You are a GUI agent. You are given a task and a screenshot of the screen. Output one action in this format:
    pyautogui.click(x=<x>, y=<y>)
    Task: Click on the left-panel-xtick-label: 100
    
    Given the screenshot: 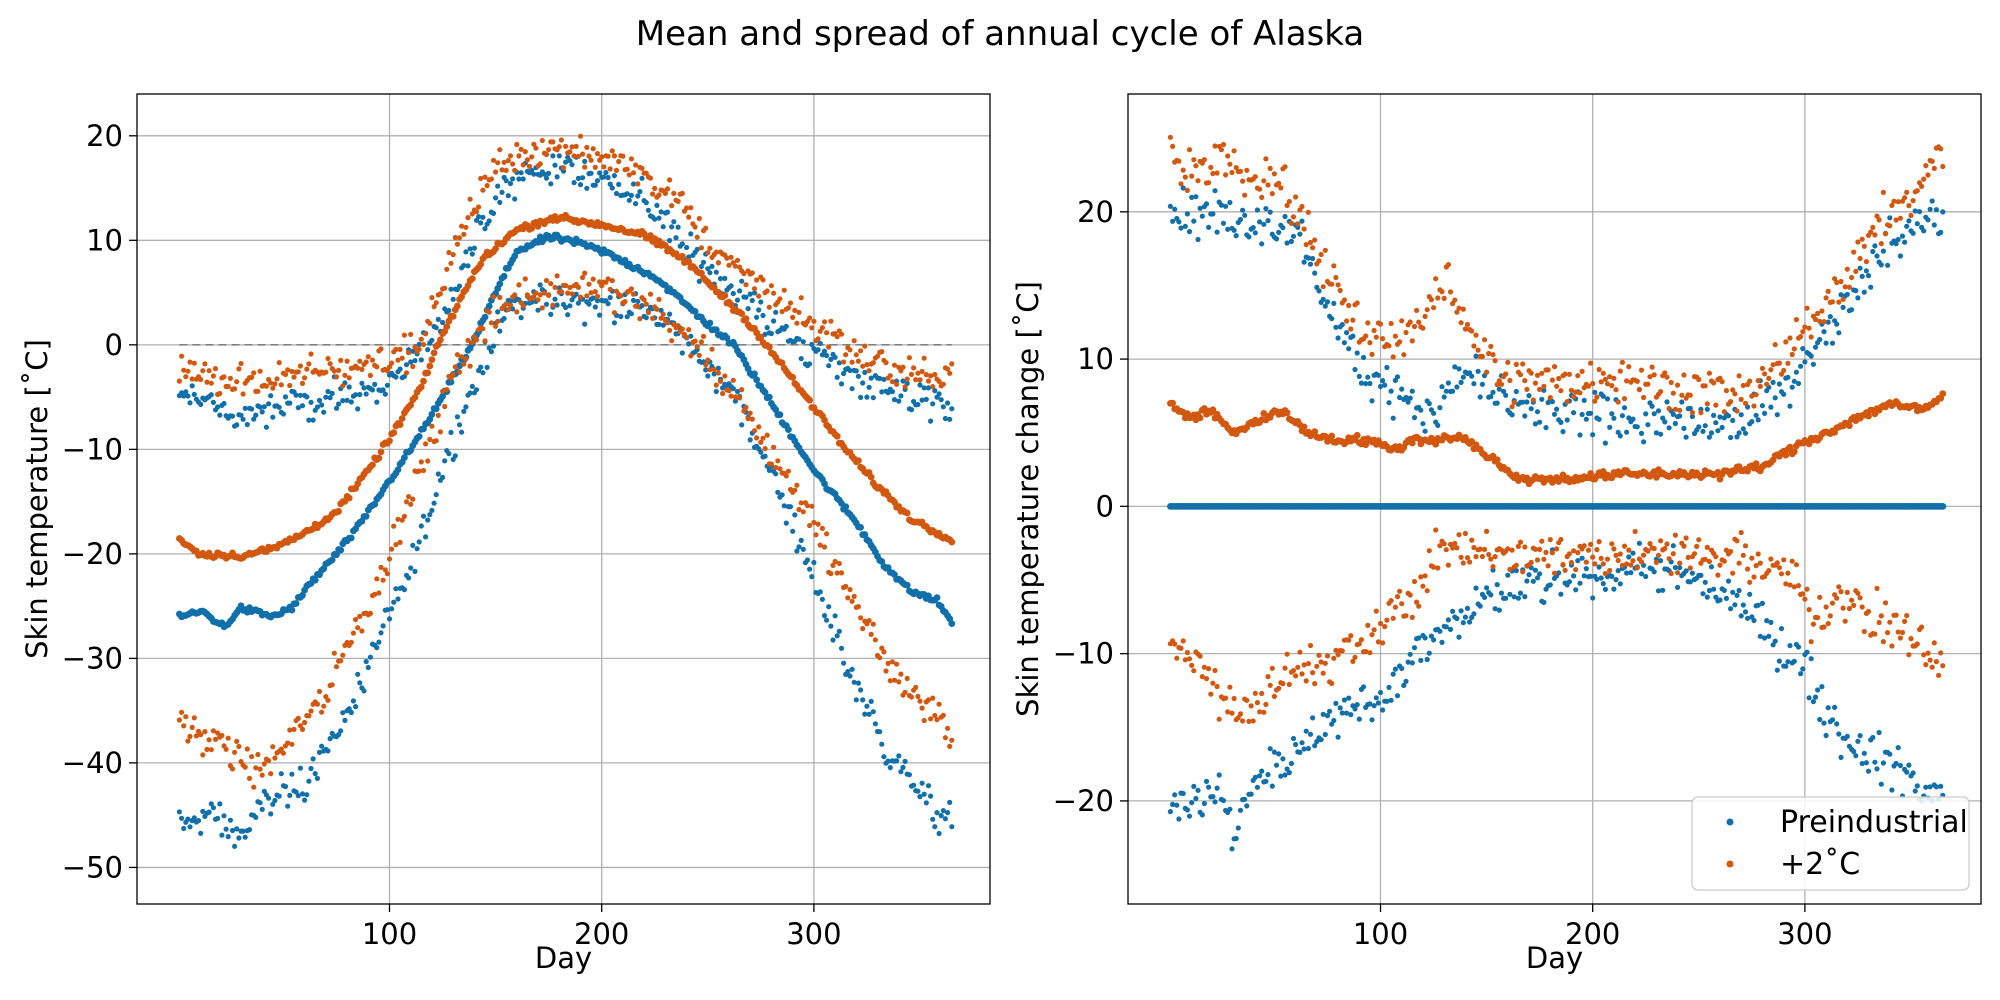 What is the action you would take?
    pyautogui.click(x=389, y=934)
    